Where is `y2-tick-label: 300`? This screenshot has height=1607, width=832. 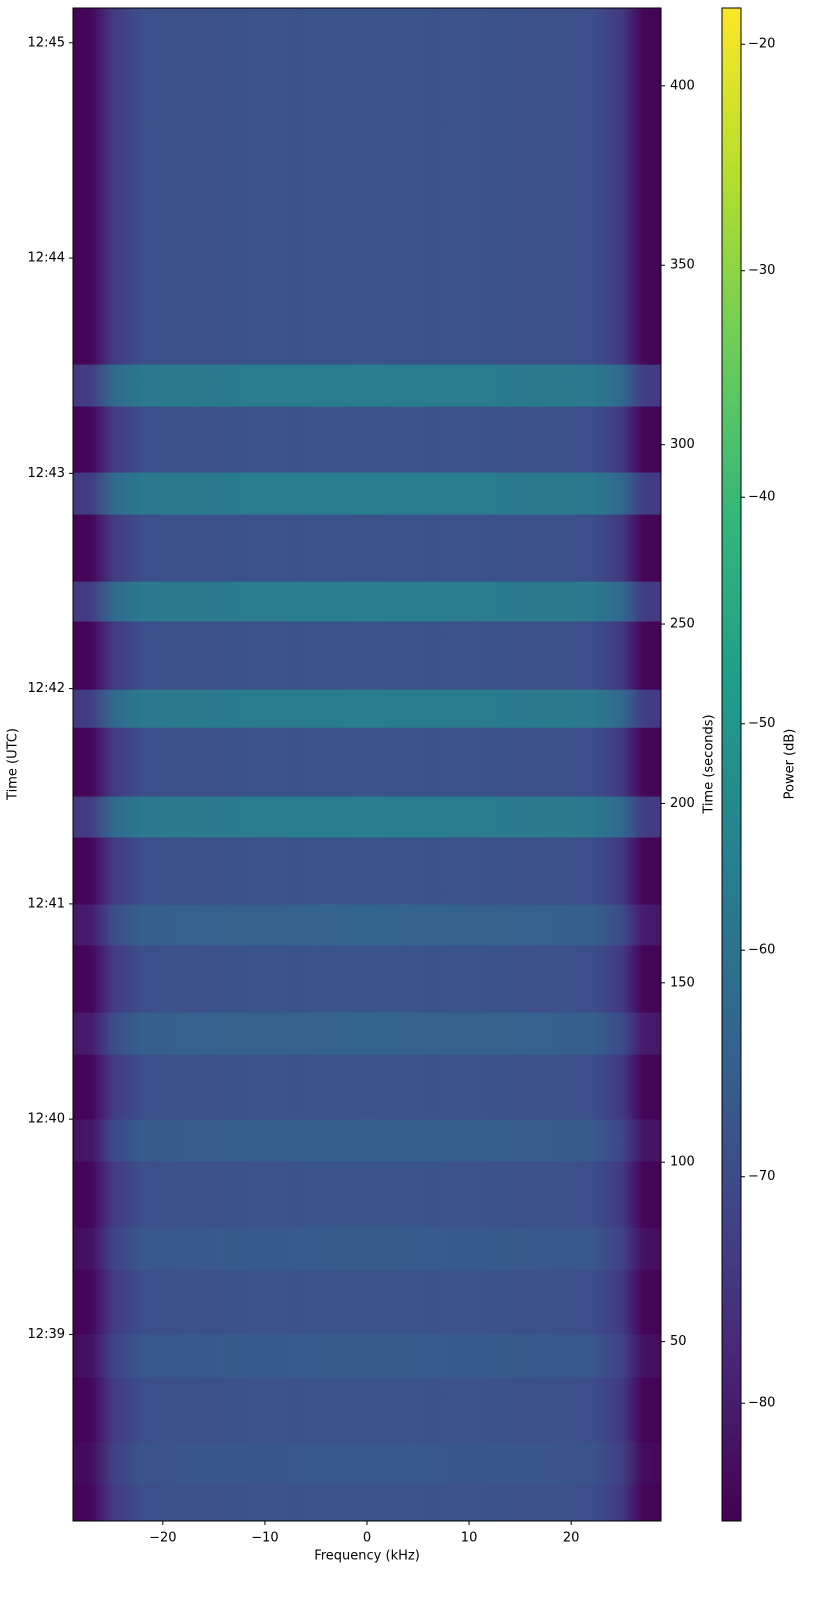 y2-tick-label: 300 is located at coordinates (682, 444).